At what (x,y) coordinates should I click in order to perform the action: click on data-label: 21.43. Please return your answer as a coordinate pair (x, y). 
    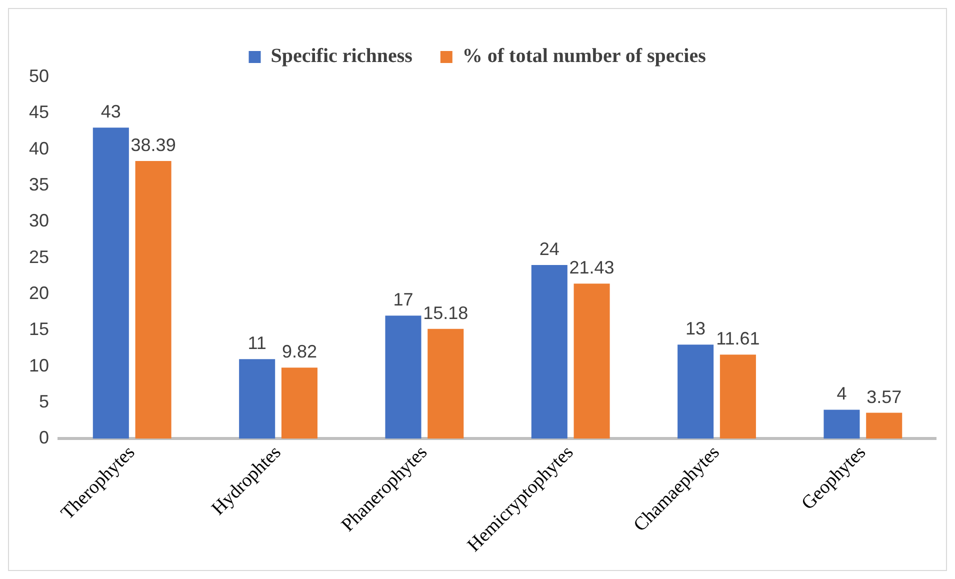
    Looking at the image, I should click on (591, 268).